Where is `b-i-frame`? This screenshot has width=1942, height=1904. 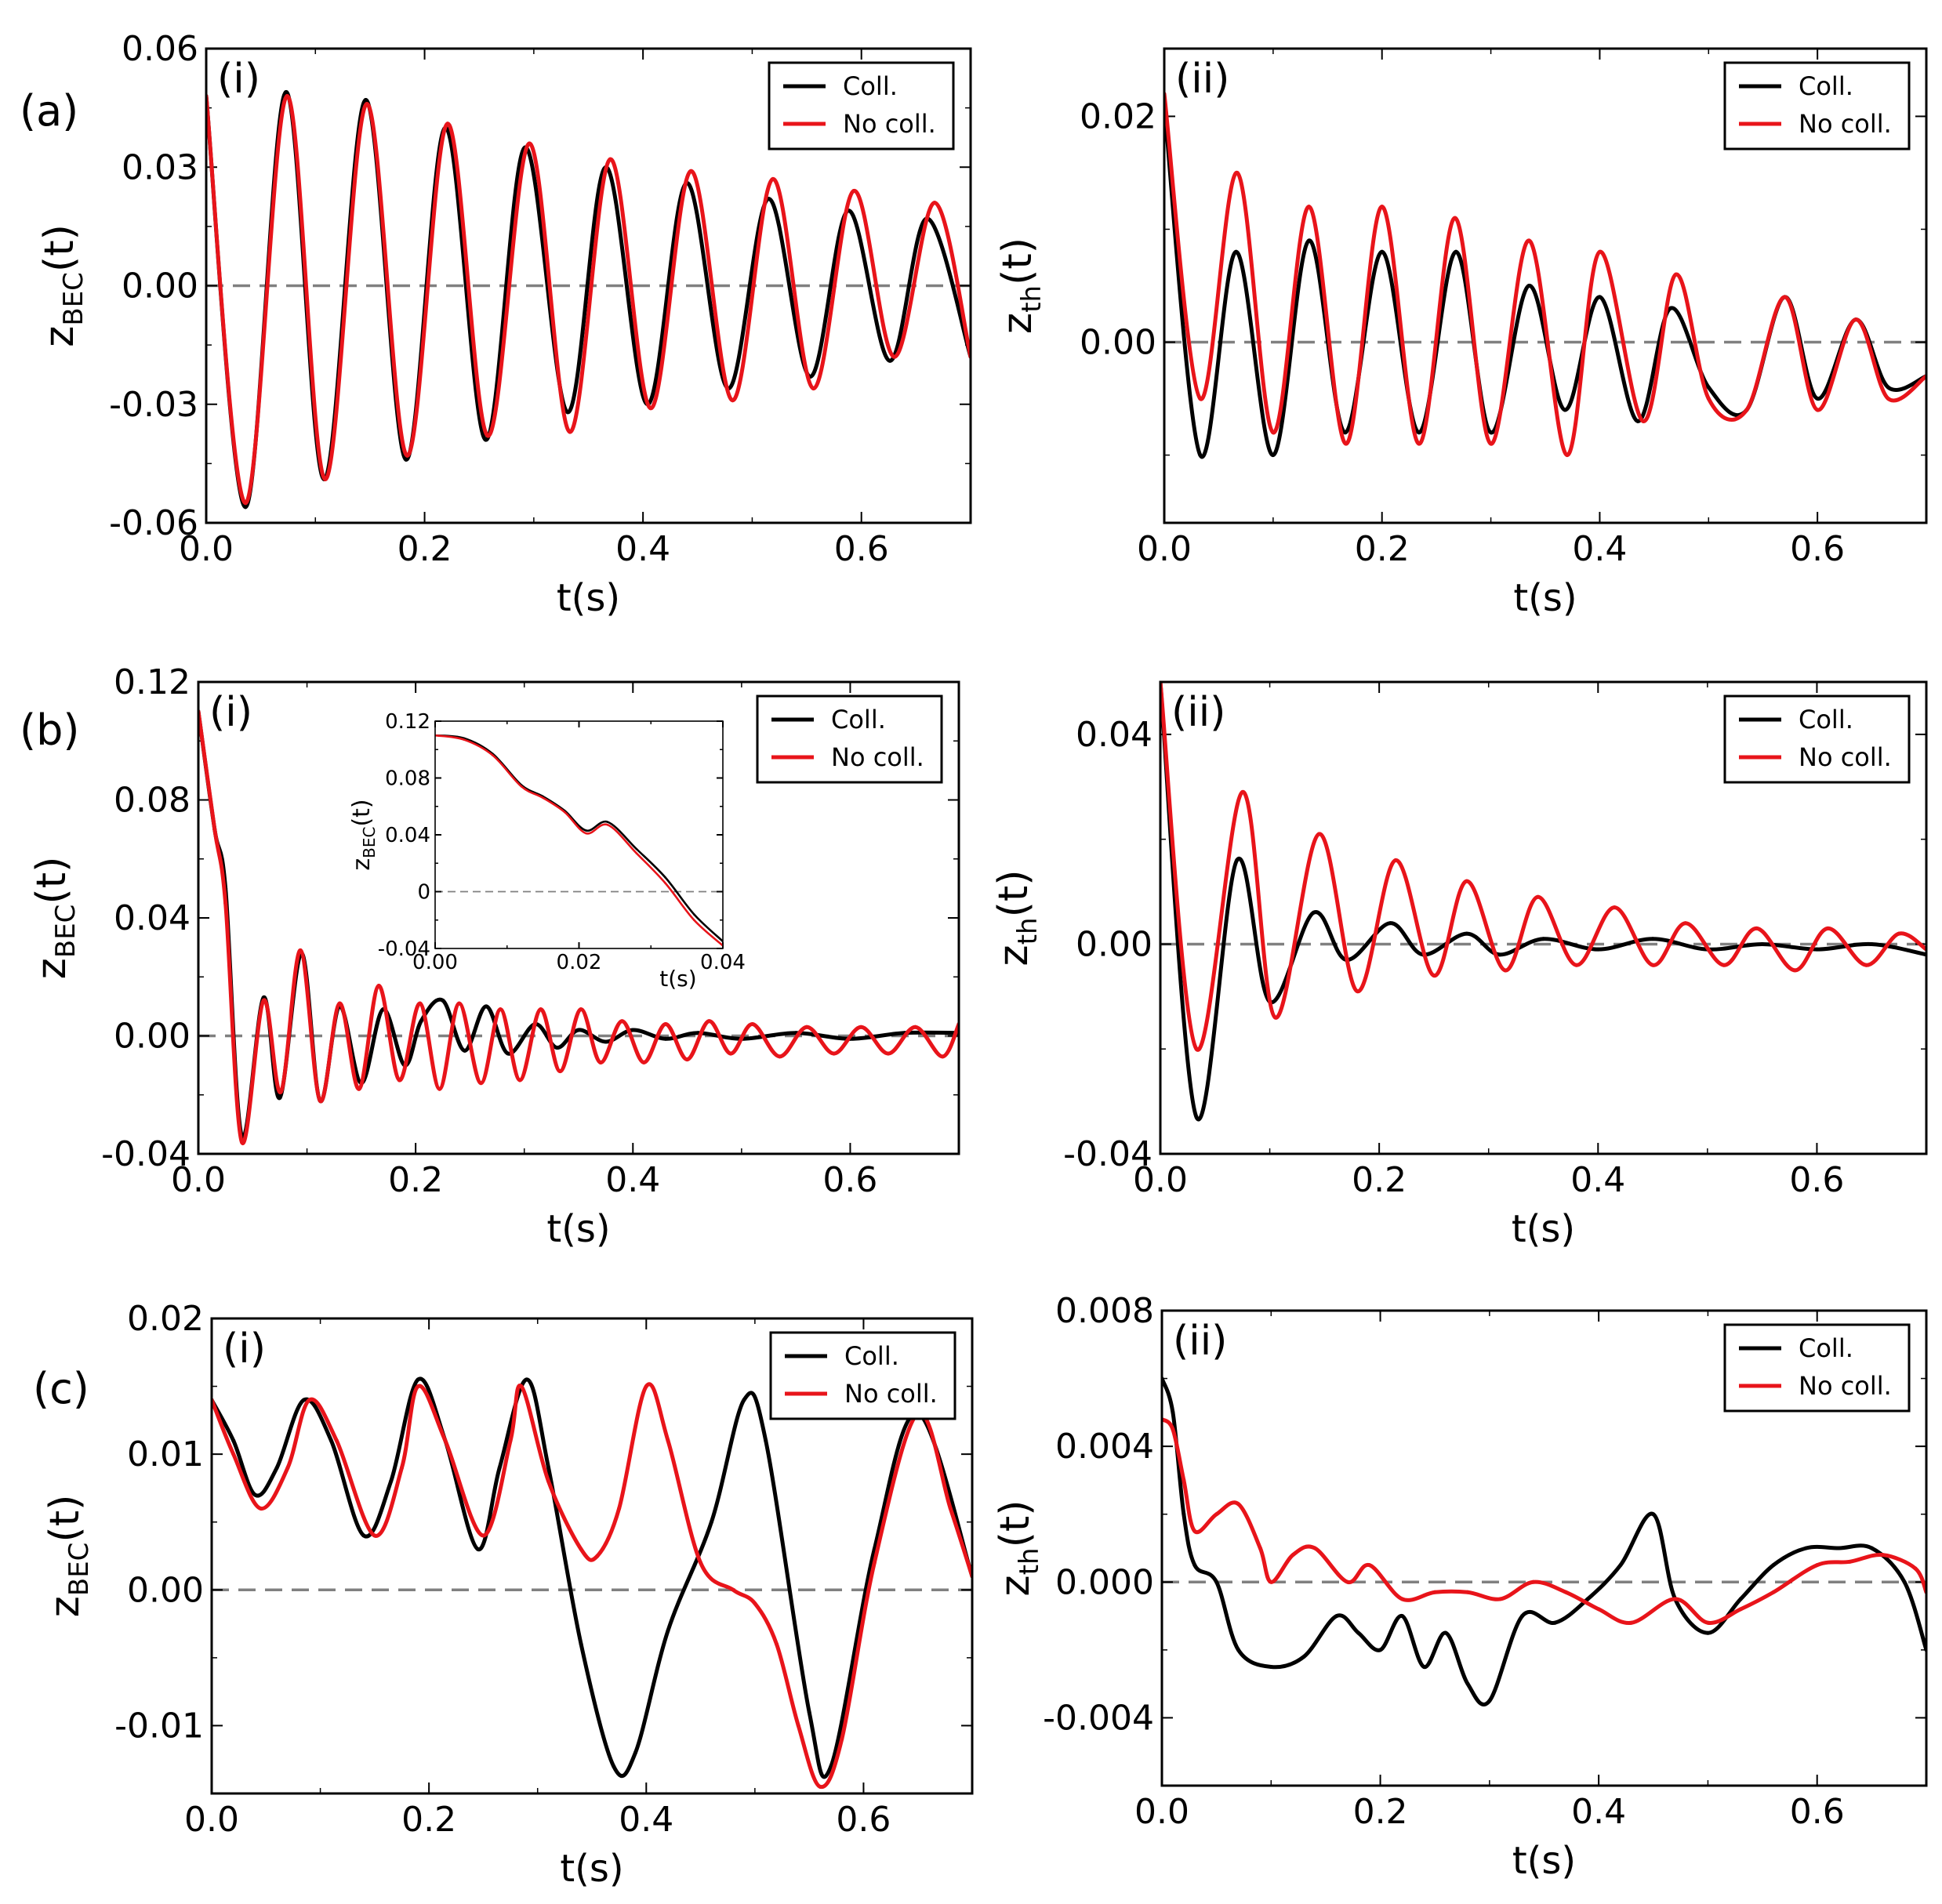 b-i-frame is located at coordinates (578, 917).